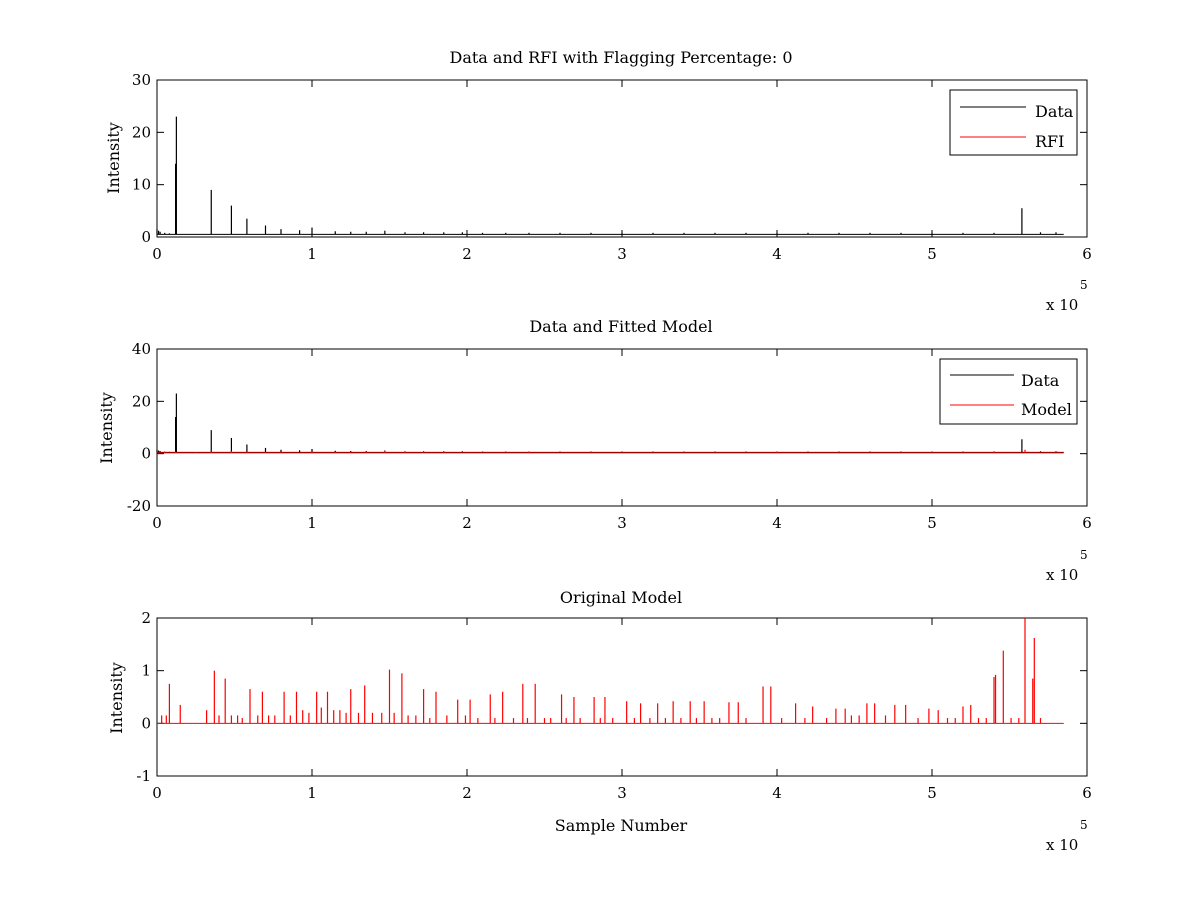 This screenshot has height=900, width=1200. I want to click on y-tick-label: 30, so click(141, 80).